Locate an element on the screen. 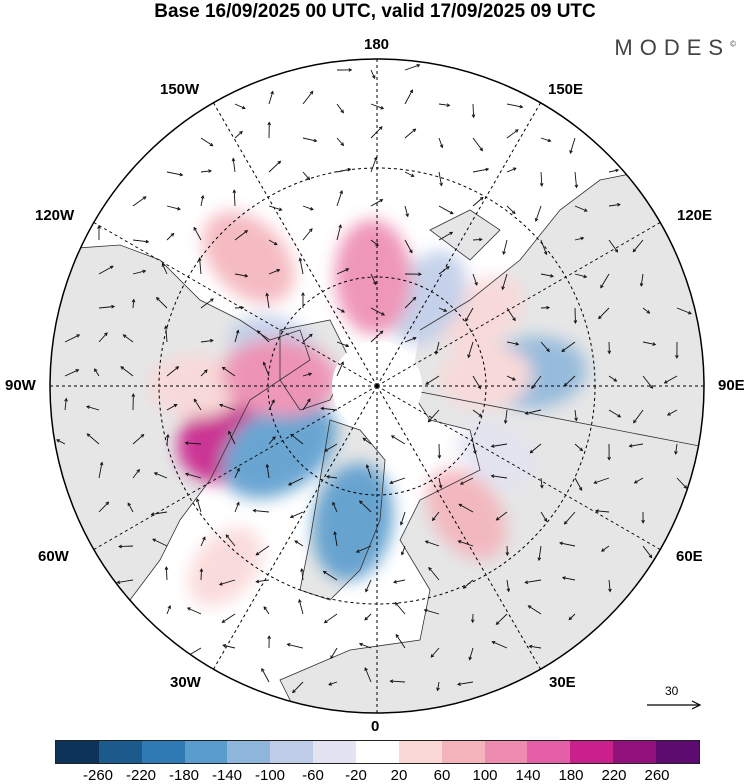 The image size is (750, 784). lon-label-30e: 30E is located at coordinates (562, 683).